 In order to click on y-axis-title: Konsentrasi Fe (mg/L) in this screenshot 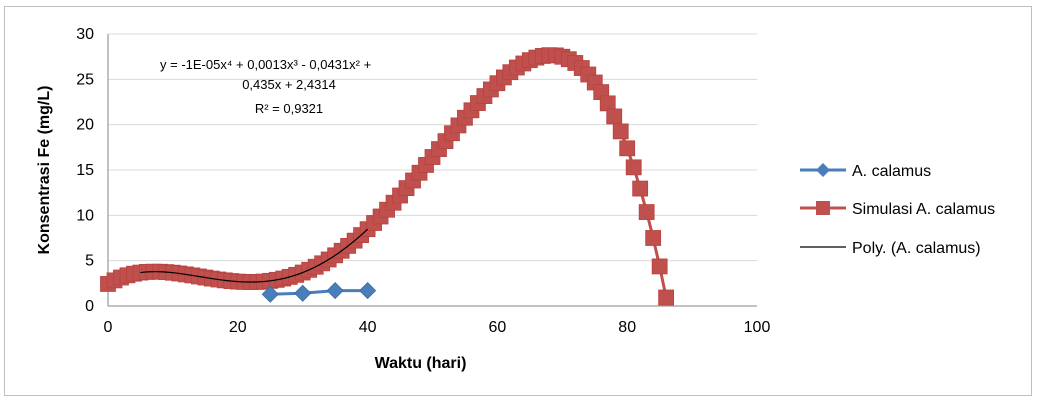, I will do `click(44, 170)`.